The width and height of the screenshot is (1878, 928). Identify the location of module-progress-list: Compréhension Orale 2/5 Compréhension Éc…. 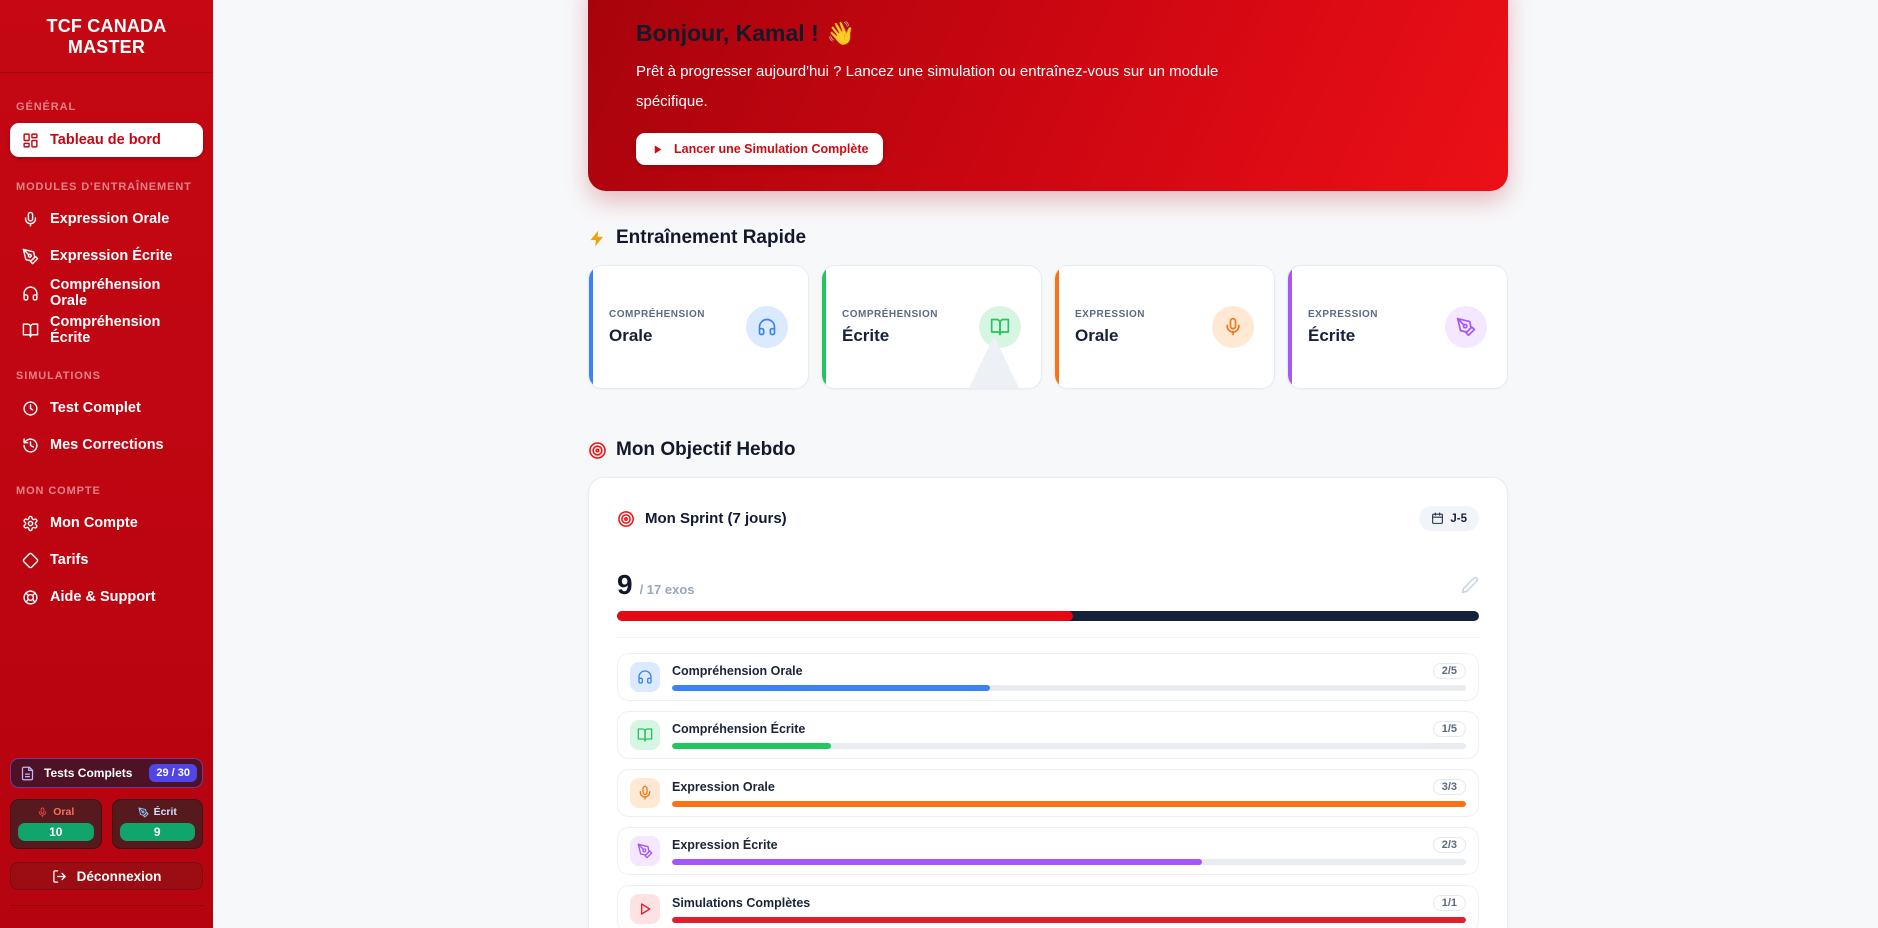
(1048, 790).